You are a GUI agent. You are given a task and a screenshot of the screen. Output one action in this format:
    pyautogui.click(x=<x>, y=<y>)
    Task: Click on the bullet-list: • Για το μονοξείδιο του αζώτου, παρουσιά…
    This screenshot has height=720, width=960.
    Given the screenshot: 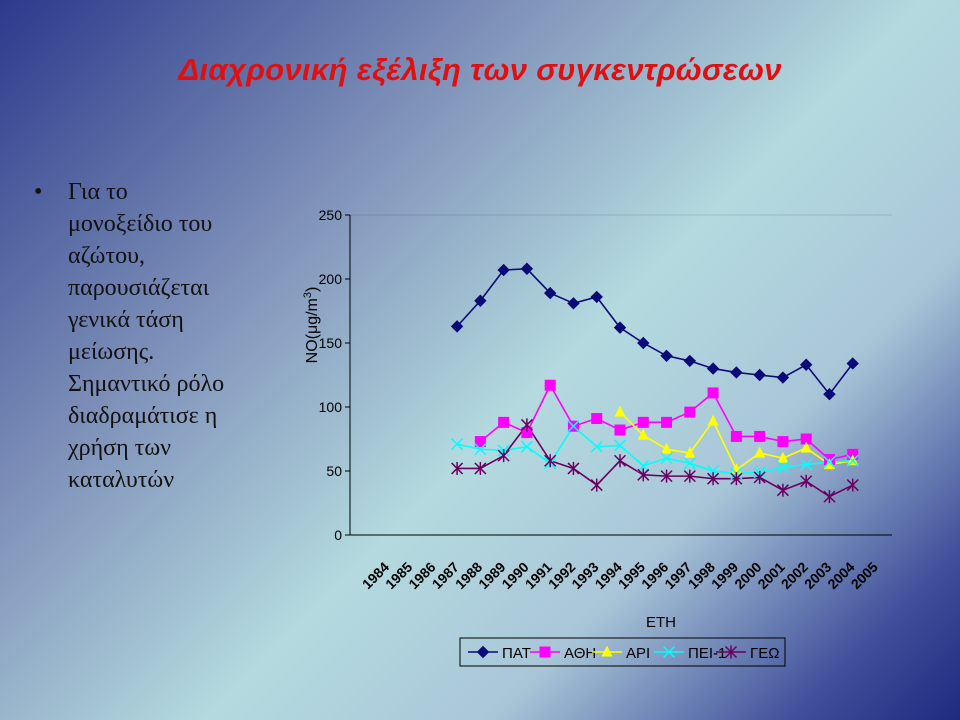 What is the action you would take?
    pyautogui.click(x=152, y=336)
    